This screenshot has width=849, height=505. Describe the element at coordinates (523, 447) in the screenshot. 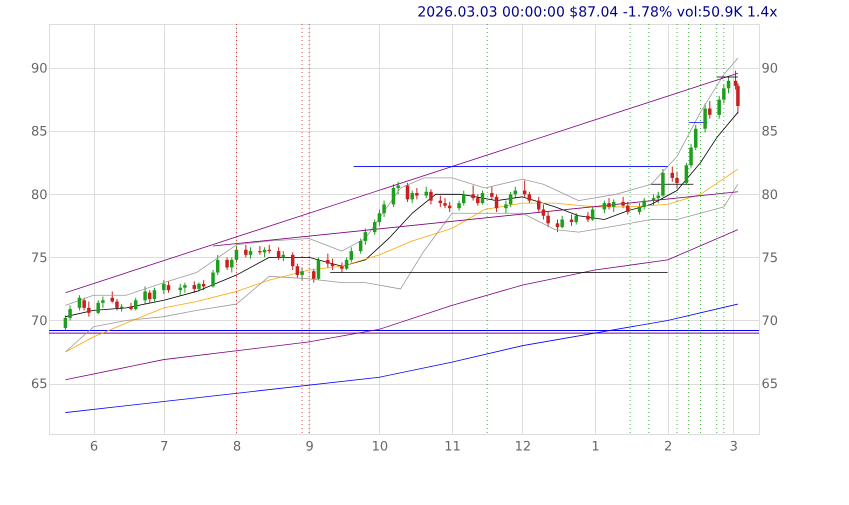

I see `x-tick-label: 12` at that location.